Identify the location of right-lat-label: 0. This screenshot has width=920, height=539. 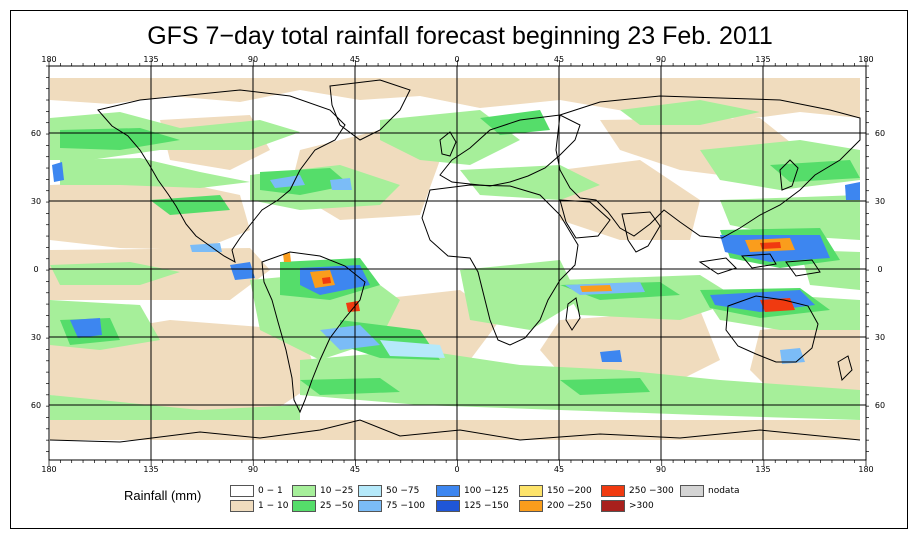
(879, 269).